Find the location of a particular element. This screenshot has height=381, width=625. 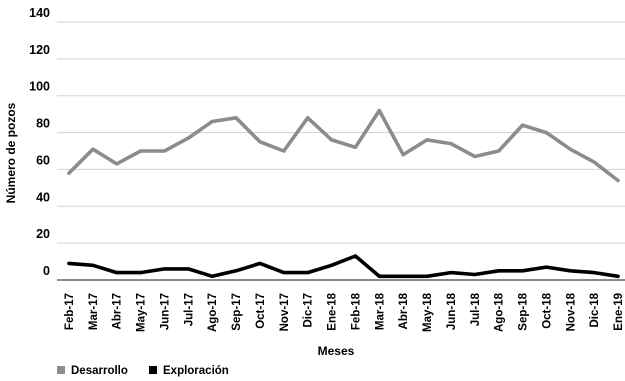

x-tick-label: Dic-17 is located at coordinates (309, 310).